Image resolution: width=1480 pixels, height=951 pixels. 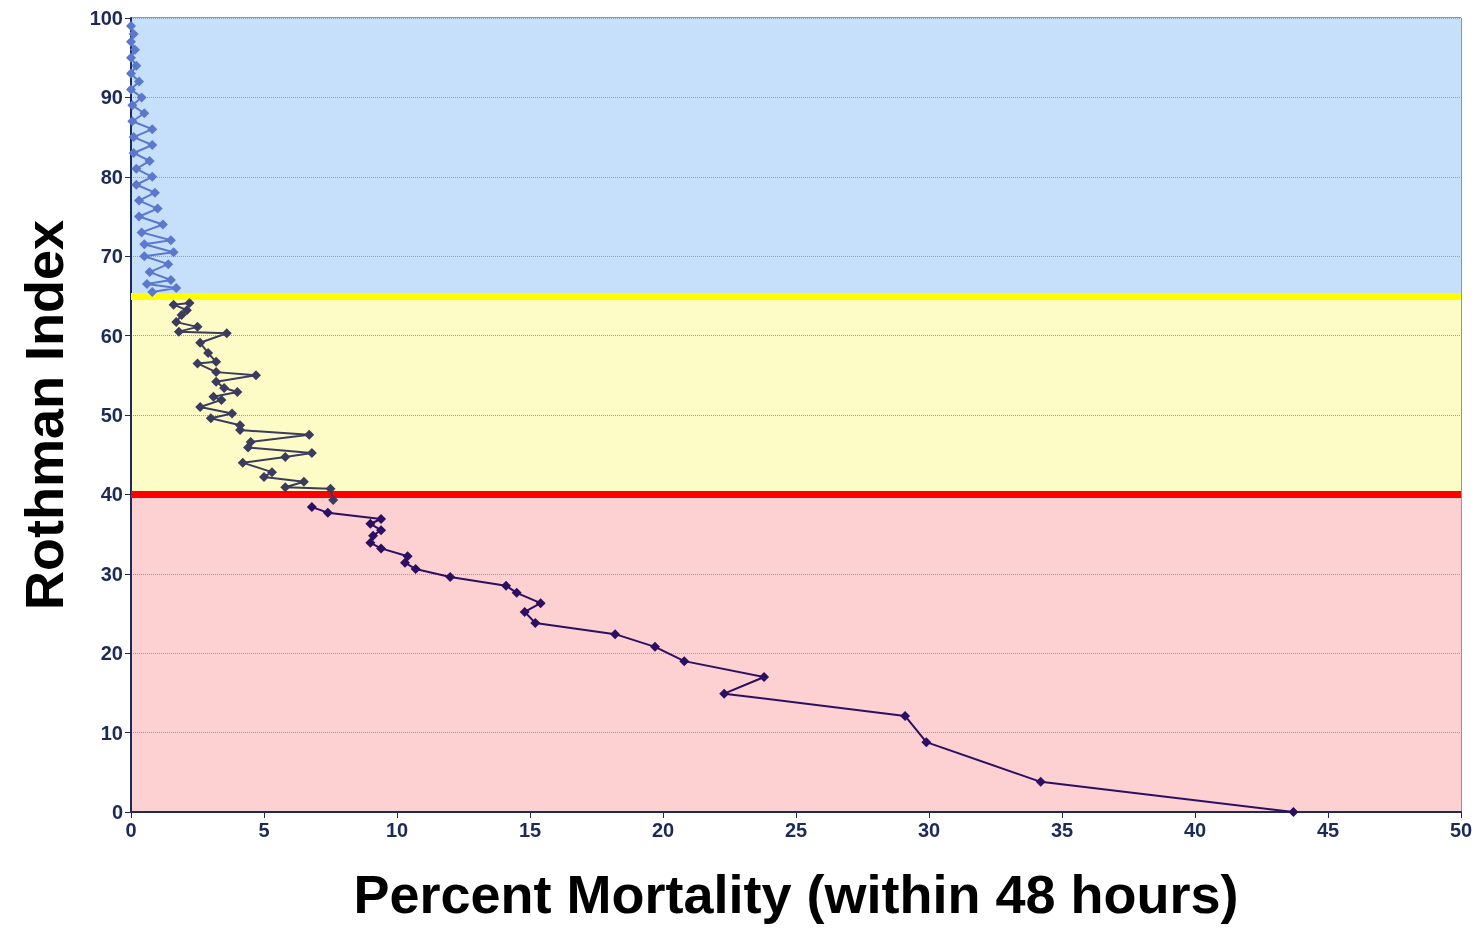 I want to click on y-tick-label: 90, so click(x=111, y=97).